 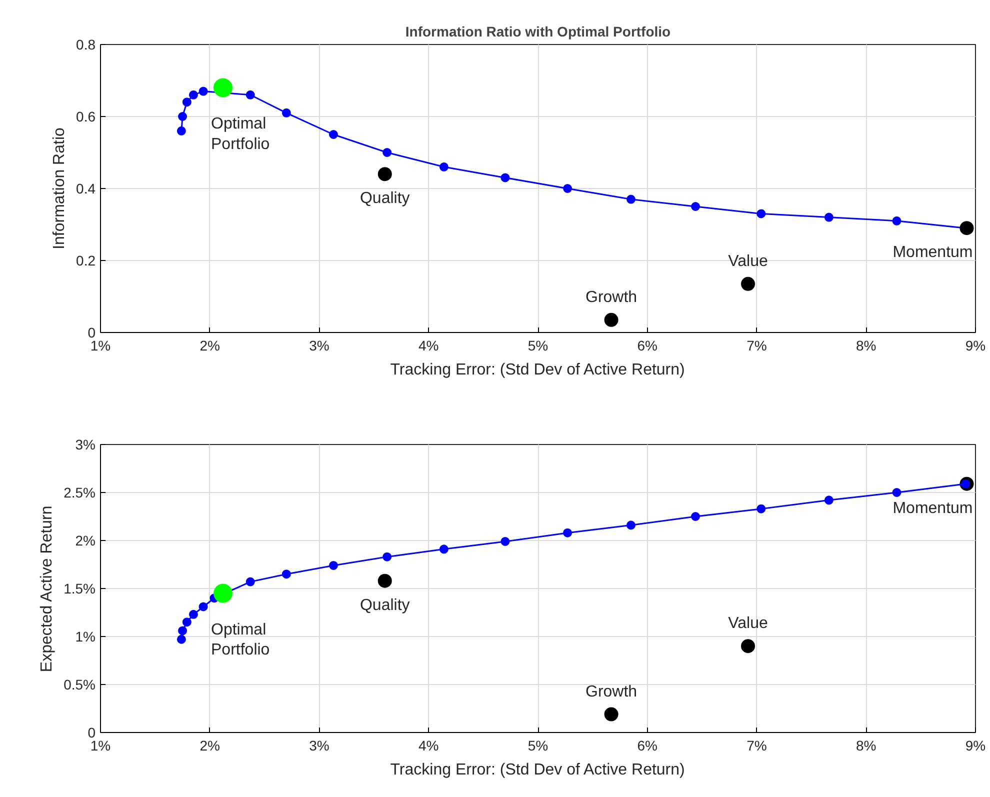 I want to click on y-tick-label: 3%, so click(x=85, y=444).